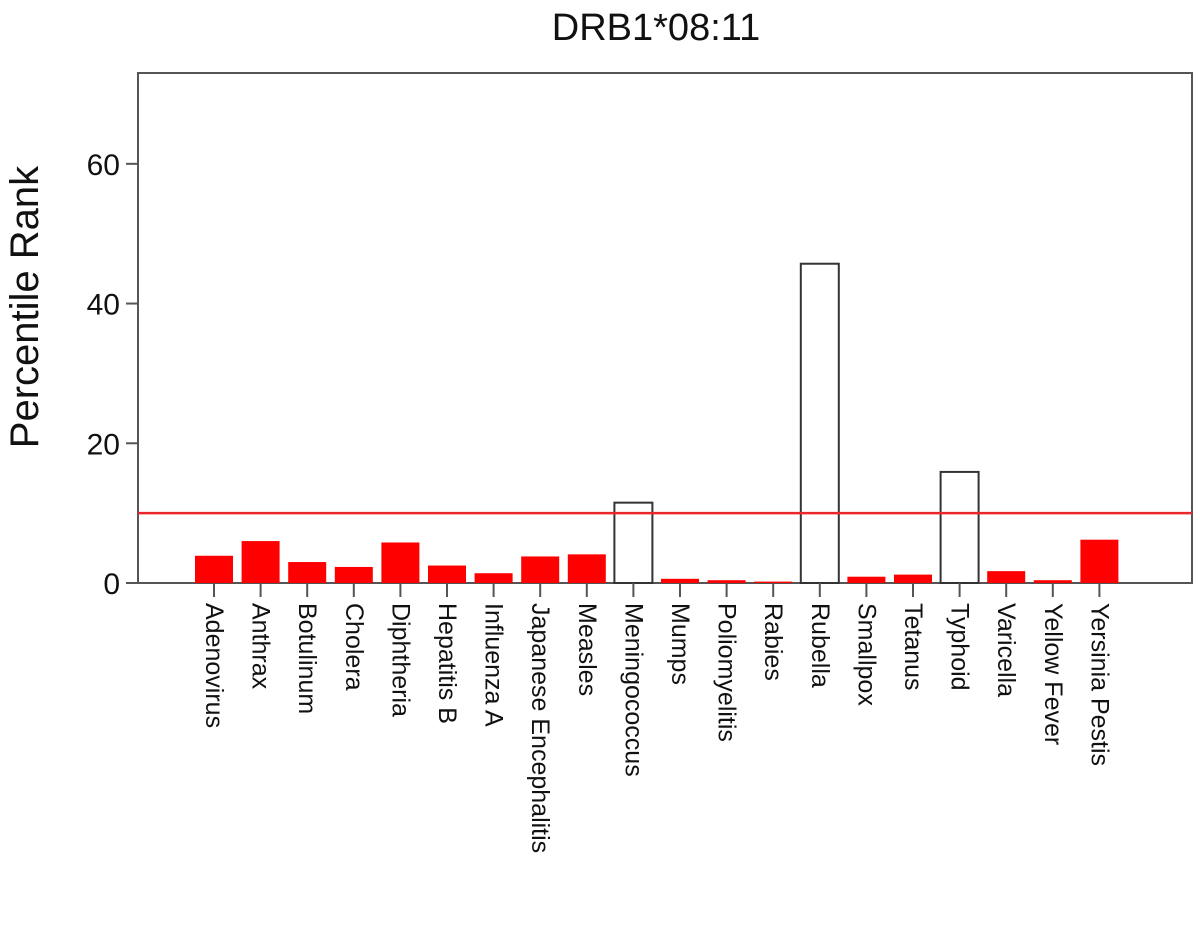 This screenshot has height=946, width=1200. What do you see at coordinates (587, 649) in the screenshot?
I see `x-tick-label-measles: Measles` at bounding box center [587, 649].